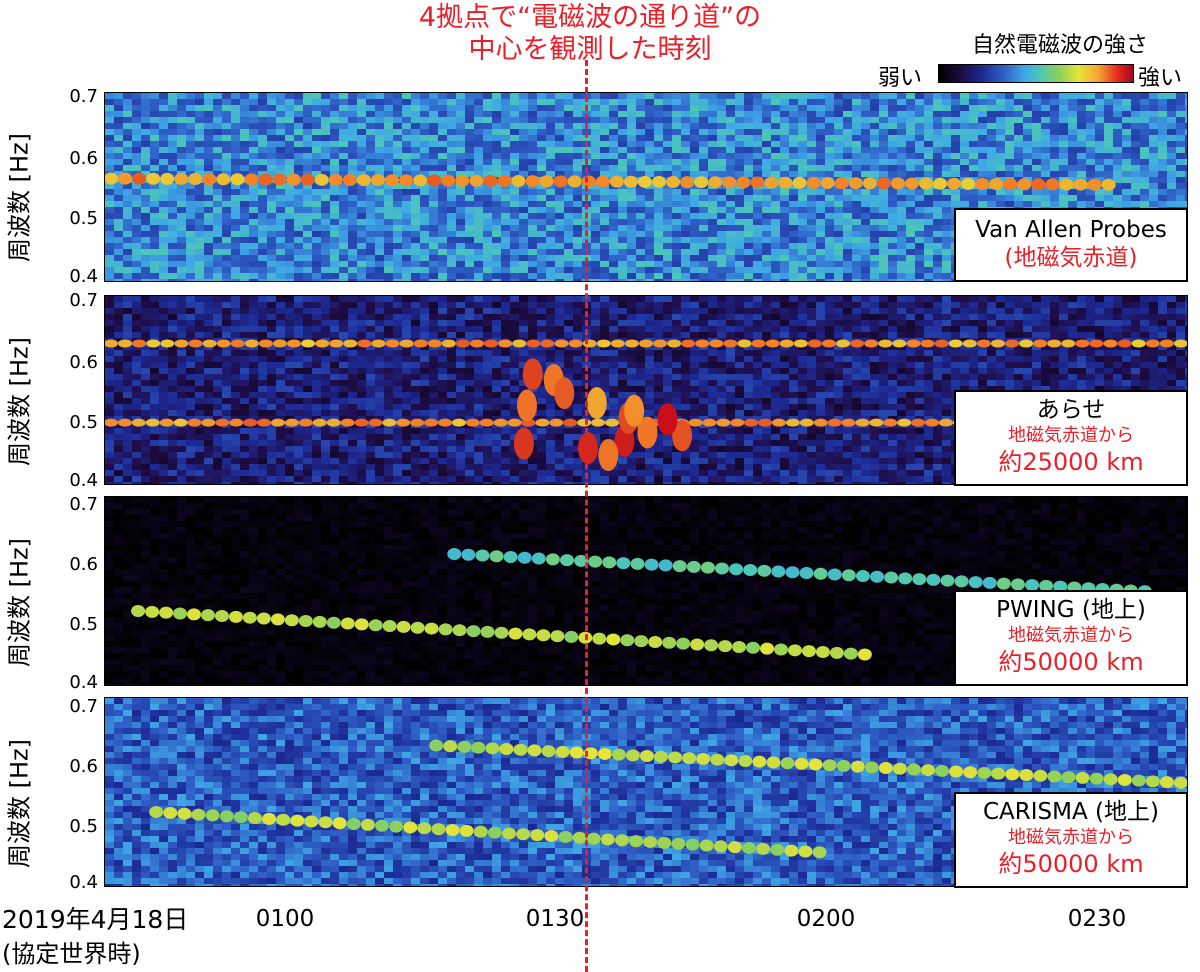 Image resolution: width=1200 pixels, height=972 pixels. What do you see at coordinates (900, 78) in the screenshot?
I see `colorbar-low-label: 弱い` at bounding box center [900, 78].